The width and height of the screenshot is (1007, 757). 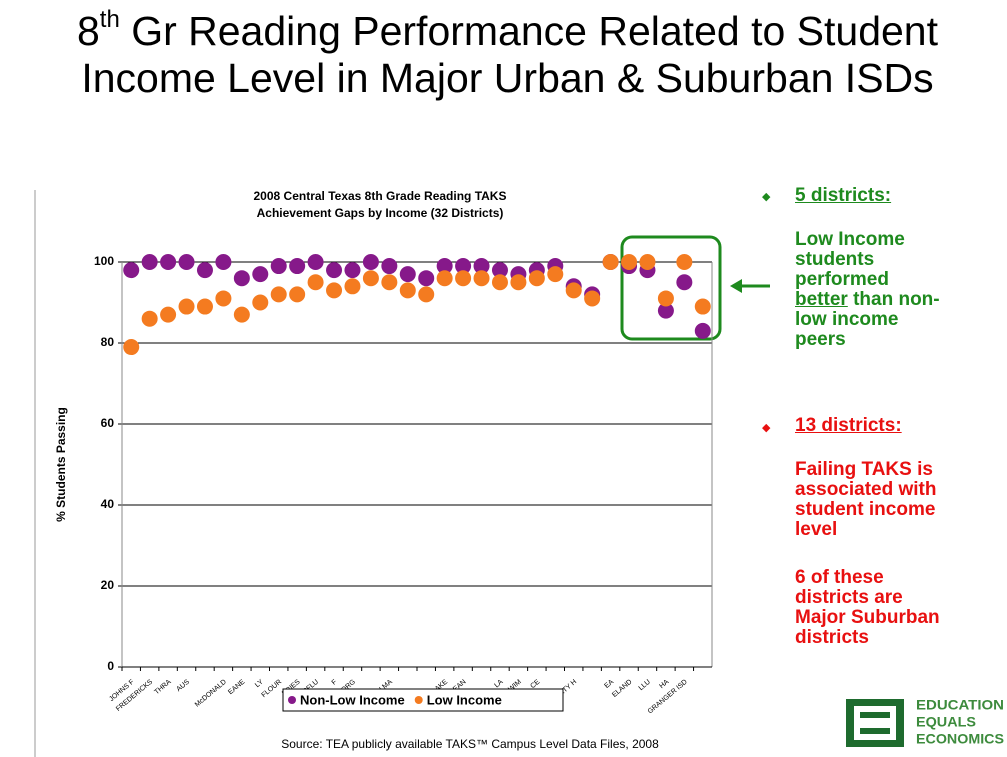 I want to click on y-tick-label: 0, so click(x=110, y=666).